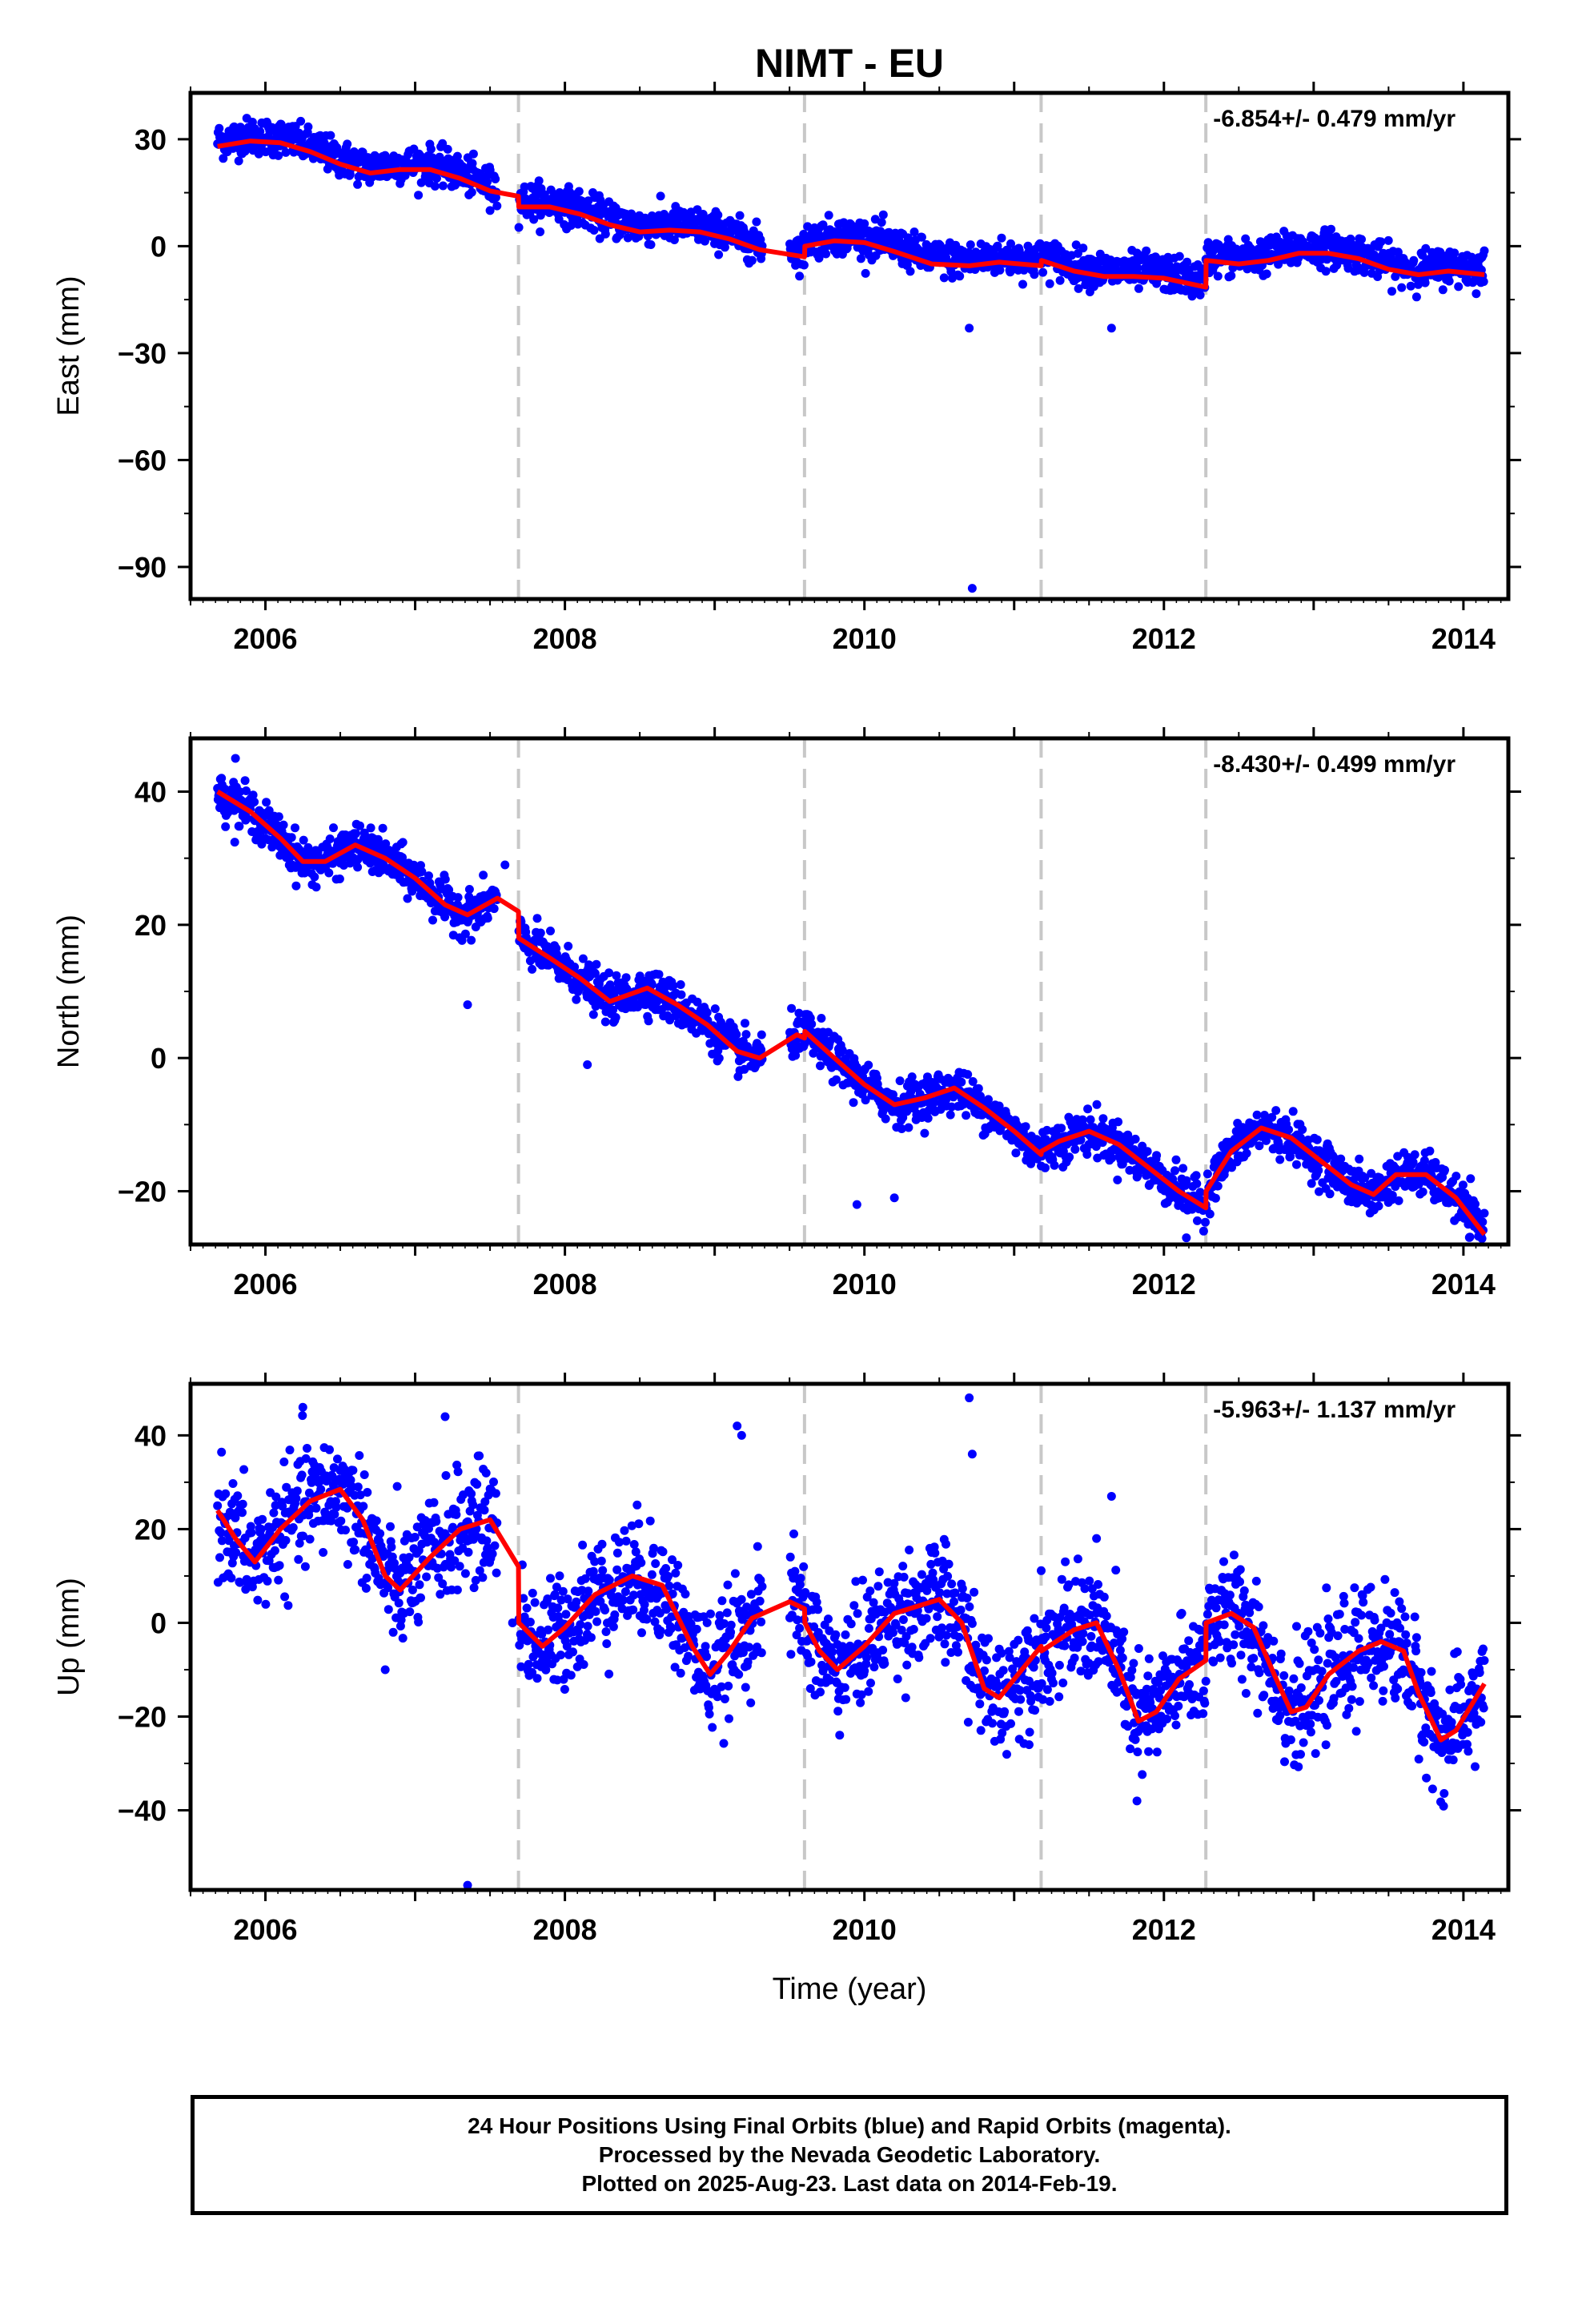 The width and height of the screenshot is (1582, 2324). I want to click on outlier-point, so click(505, 865).